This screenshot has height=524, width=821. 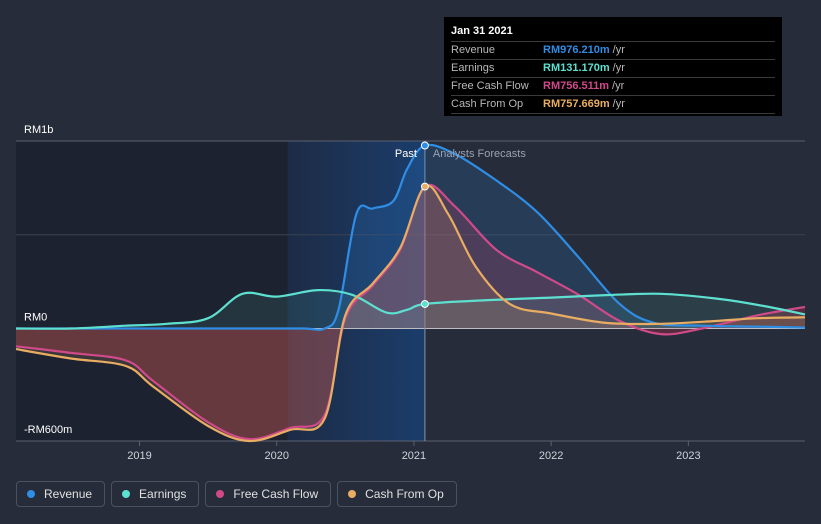 I want to click on x-tick-label: 2020, so click(x=276, y=456).